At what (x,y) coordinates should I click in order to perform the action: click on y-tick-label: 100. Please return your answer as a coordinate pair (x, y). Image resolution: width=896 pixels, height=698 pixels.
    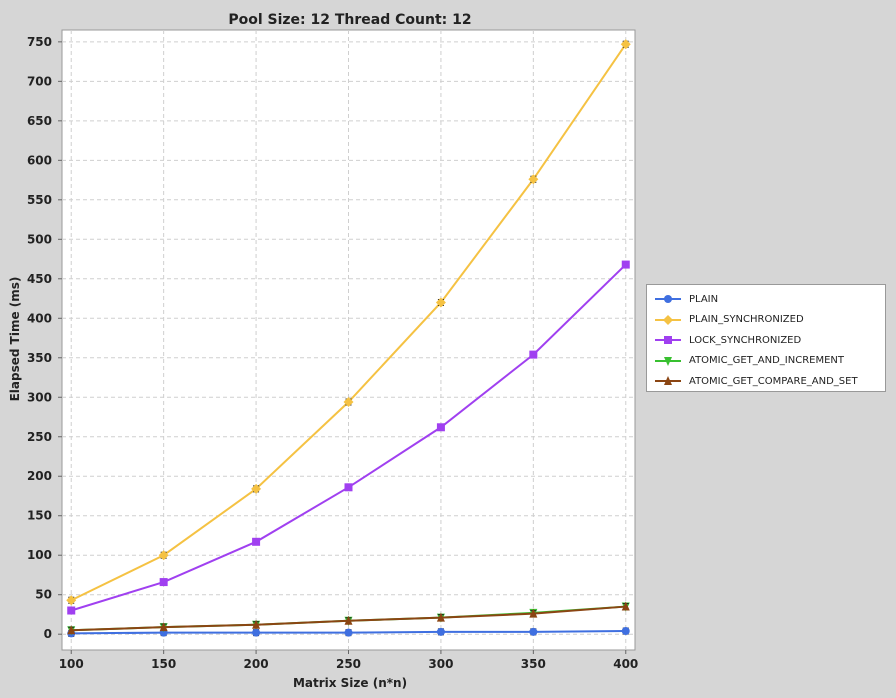
    Looking at the image, I should click on (39, 555).